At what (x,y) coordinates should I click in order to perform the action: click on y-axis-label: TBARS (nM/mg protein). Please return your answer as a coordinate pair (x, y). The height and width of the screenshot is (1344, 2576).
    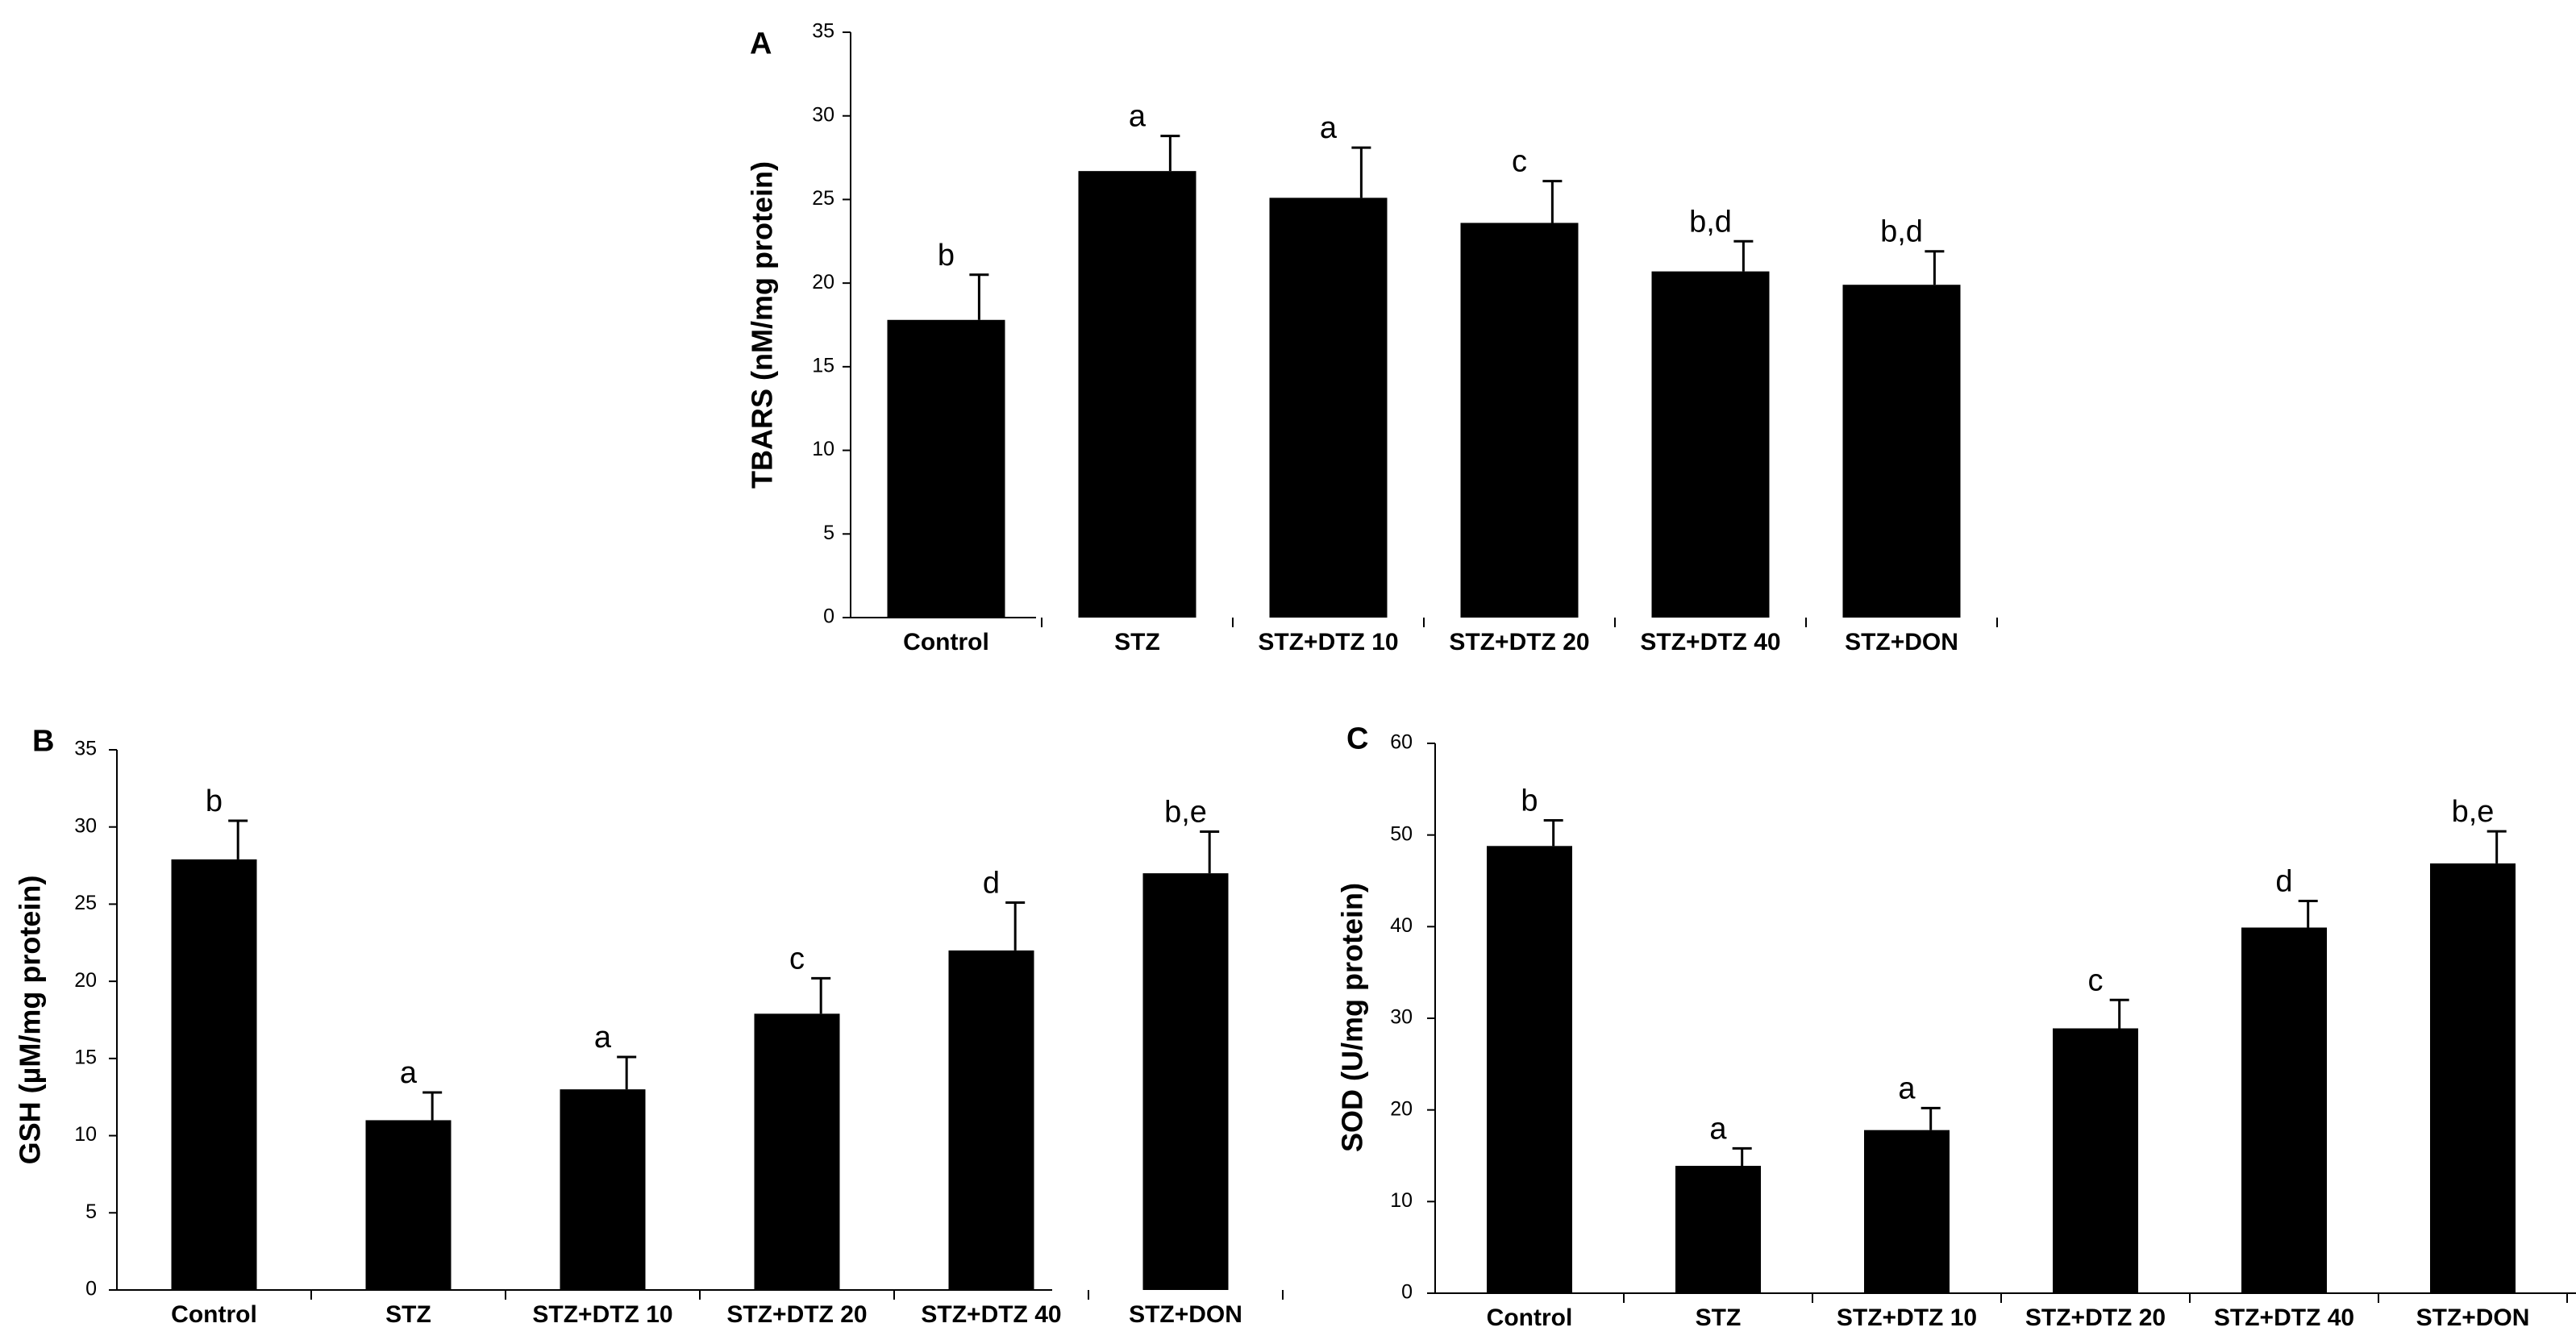
    Looking at the image, I should click on (763, 325).